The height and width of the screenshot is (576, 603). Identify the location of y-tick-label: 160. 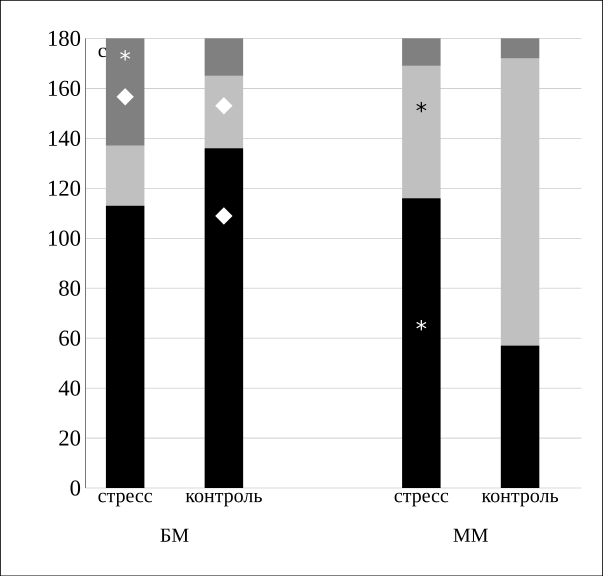
(64, 88).